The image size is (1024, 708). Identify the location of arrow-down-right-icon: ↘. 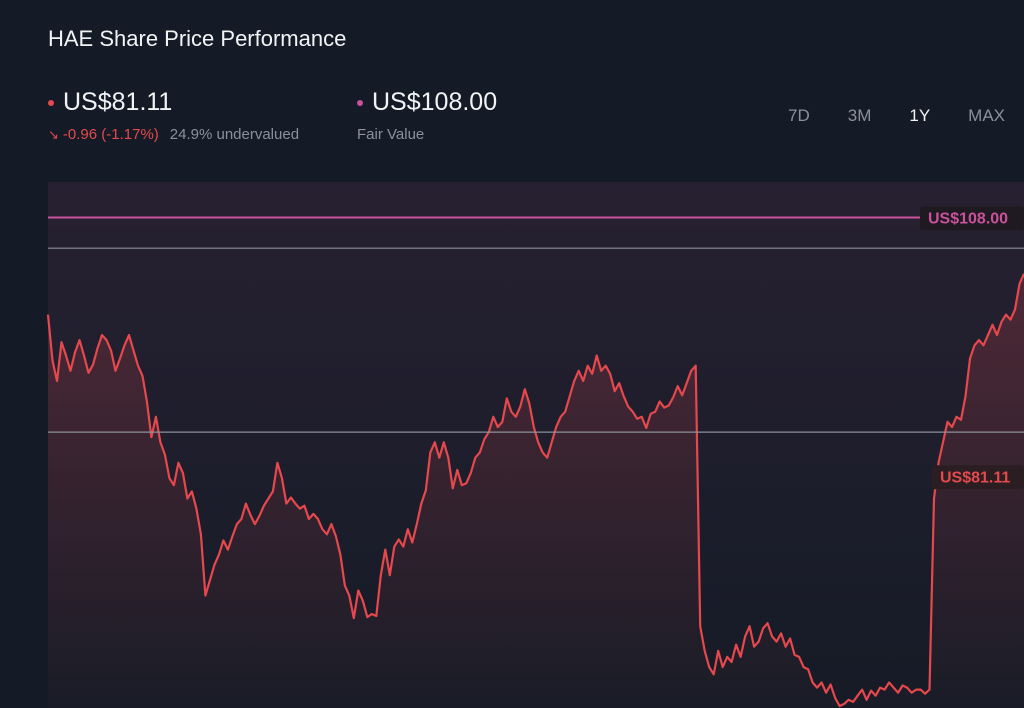
(53, 134).